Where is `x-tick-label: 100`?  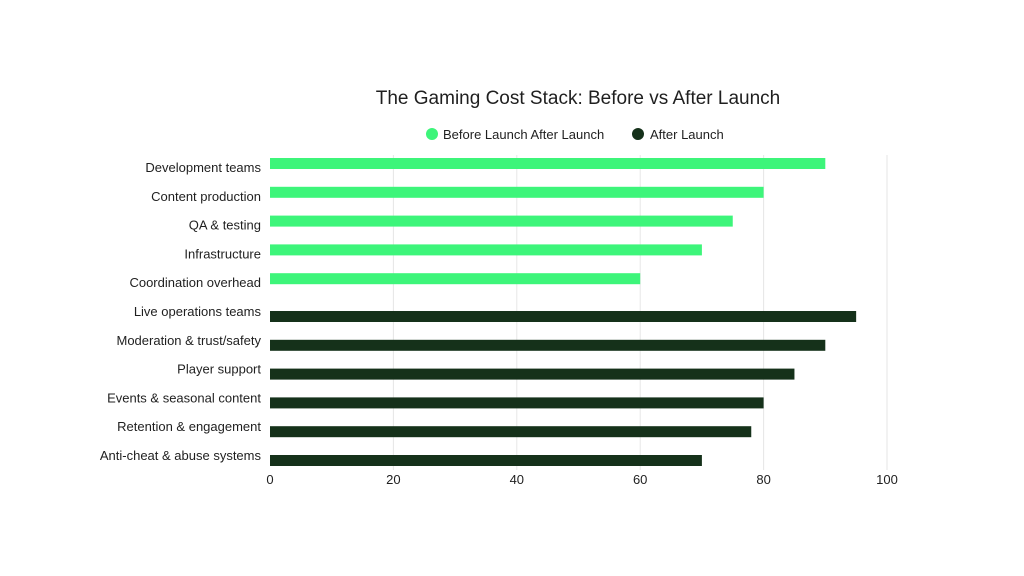 x-tick-label: 100 is located at coordinates (887, 479).